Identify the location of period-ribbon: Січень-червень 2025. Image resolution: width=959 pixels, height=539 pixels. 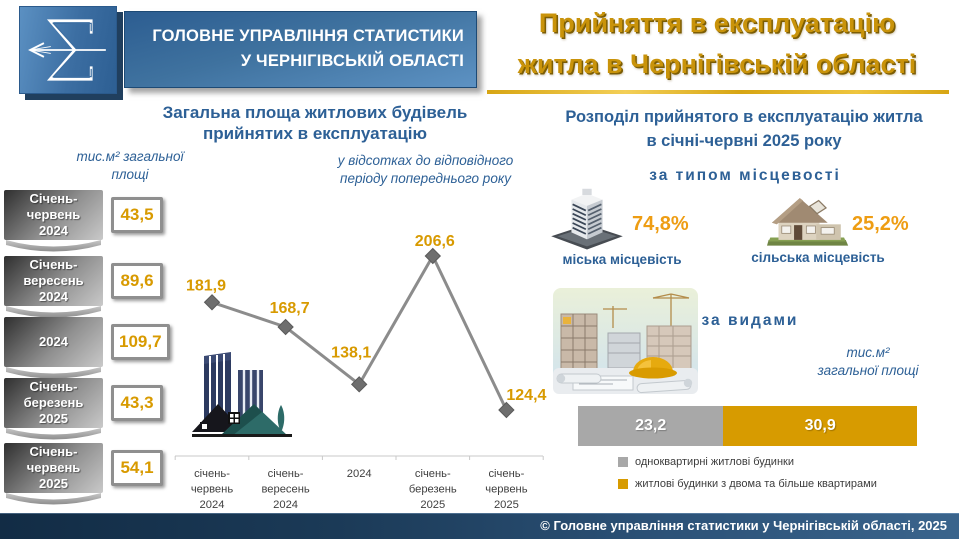
(53, 468).